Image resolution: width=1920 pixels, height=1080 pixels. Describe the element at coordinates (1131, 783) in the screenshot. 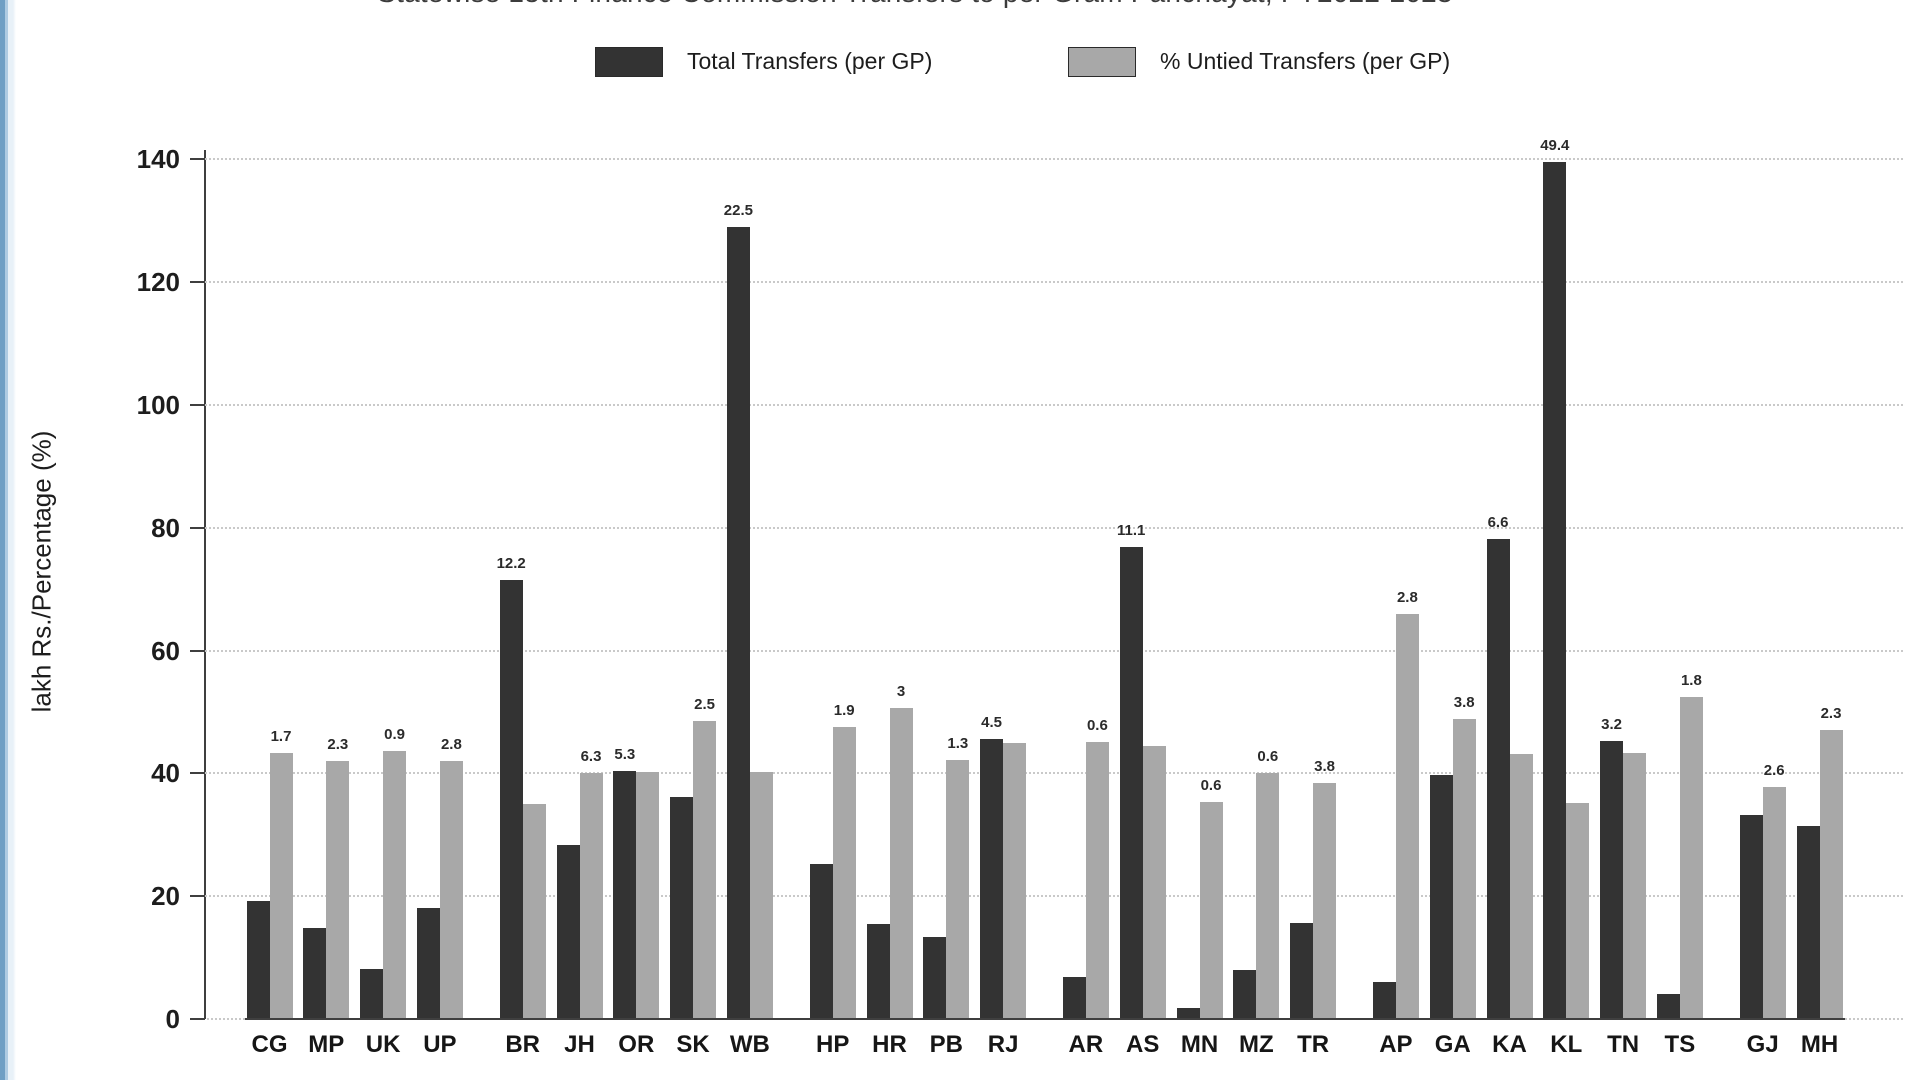

I see `bar-total-AS` at that location.